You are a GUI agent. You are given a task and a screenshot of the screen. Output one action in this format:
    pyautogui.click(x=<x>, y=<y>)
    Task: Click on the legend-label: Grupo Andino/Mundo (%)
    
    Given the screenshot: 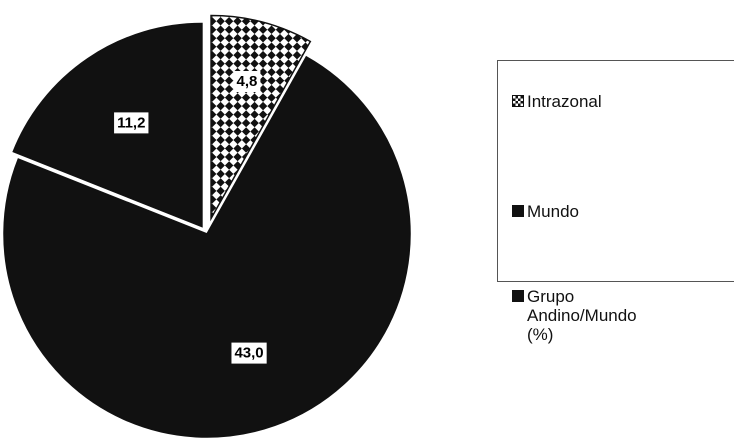 What is the action you would take?
    pyautogui.click(x=582, y=315)
    